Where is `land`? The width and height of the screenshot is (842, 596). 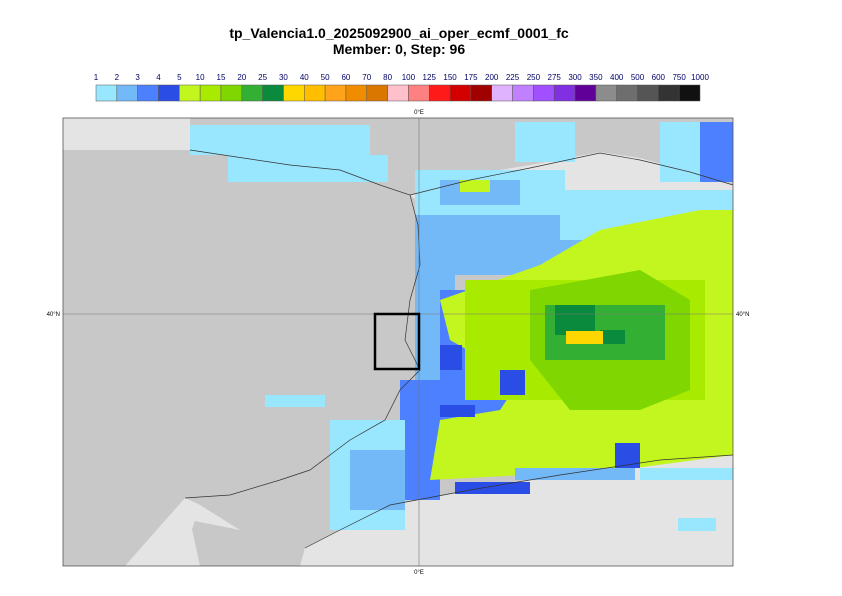 land is located at coordinates (247, 543).